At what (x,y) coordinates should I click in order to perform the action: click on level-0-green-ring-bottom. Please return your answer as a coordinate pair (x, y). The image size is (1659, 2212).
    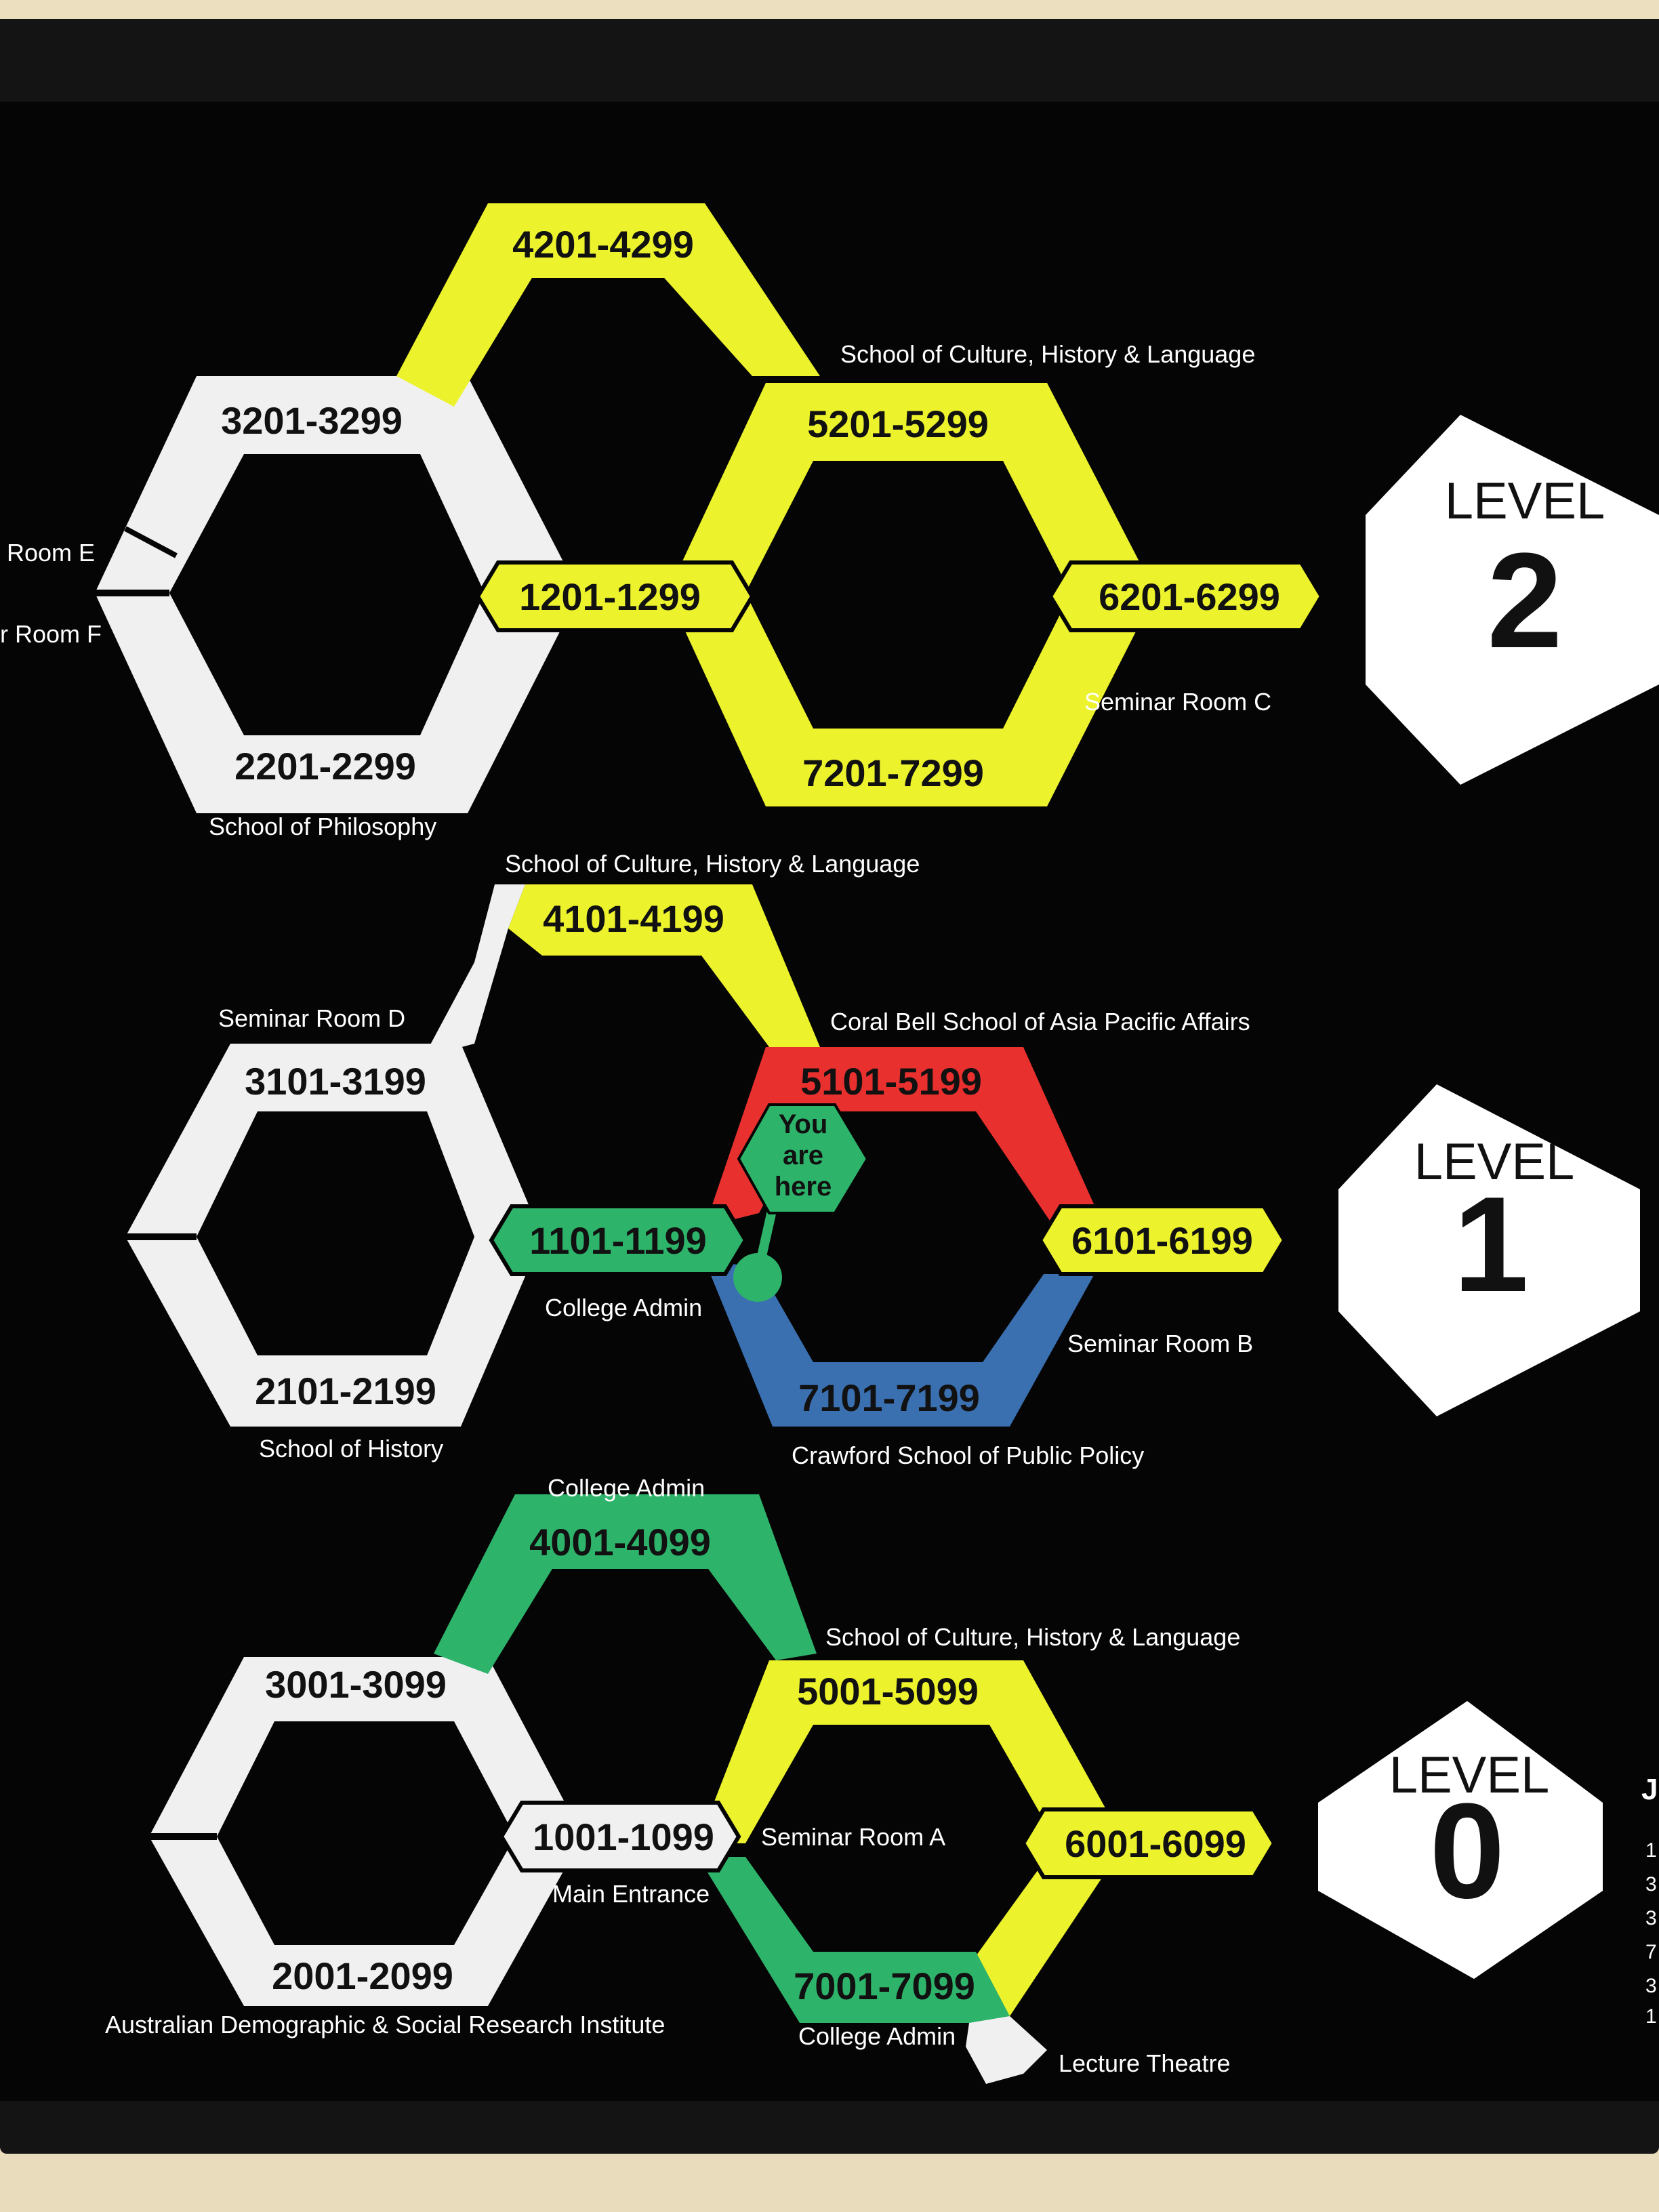
    Looking at the image, I should click on (854, 1940).